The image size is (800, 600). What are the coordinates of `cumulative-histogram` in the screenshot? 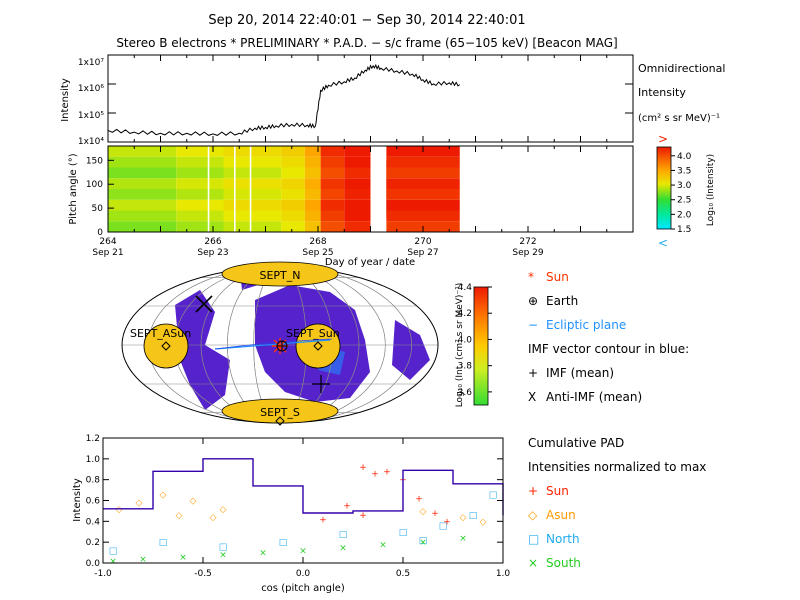 It's located at (303, 487).